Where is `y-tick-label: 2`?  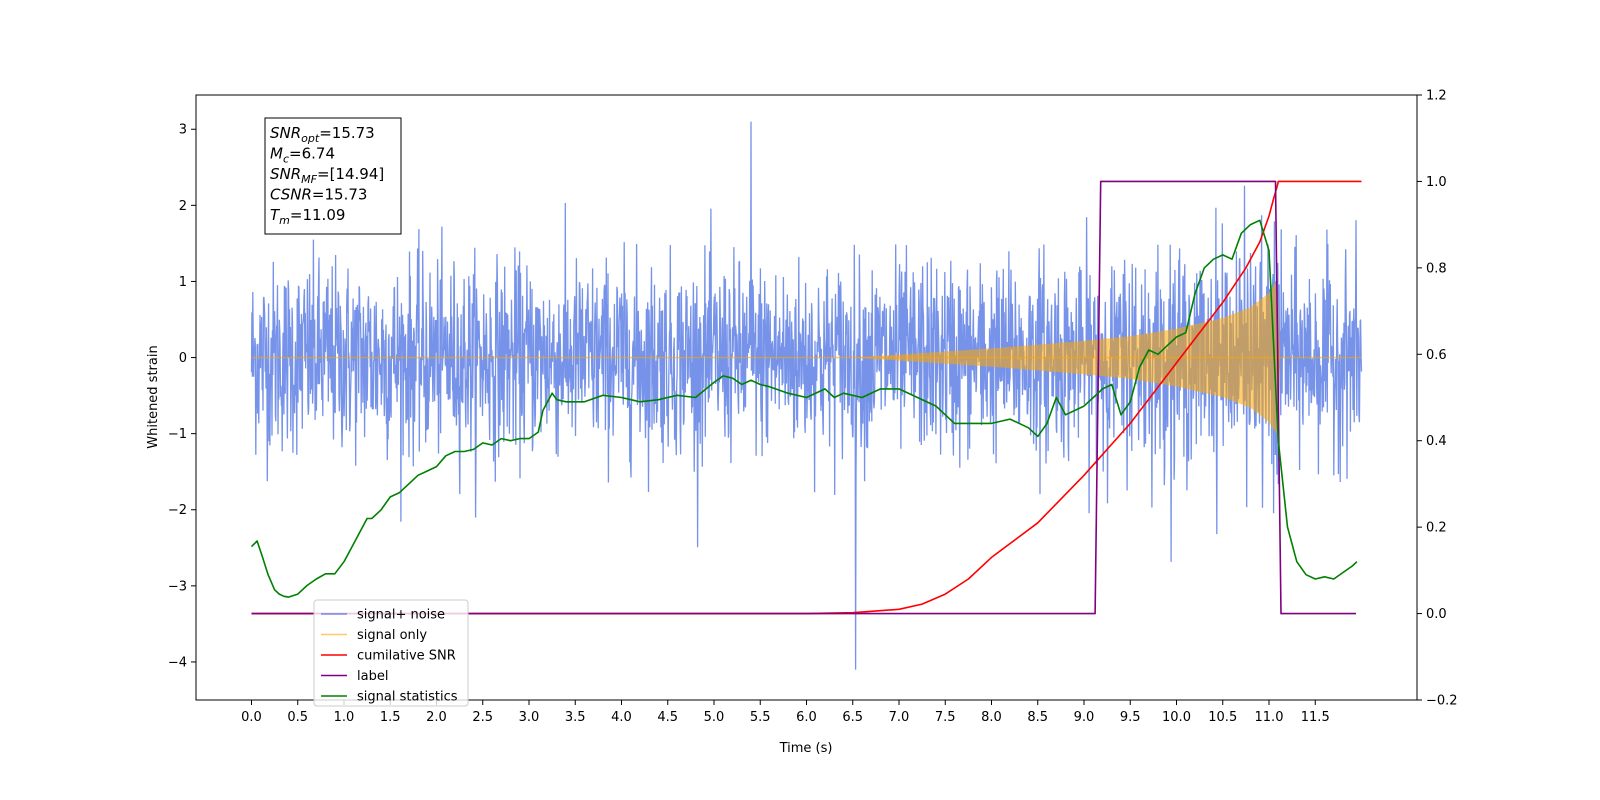 y-tick-label: 2 is located at coordinates (183, 206).